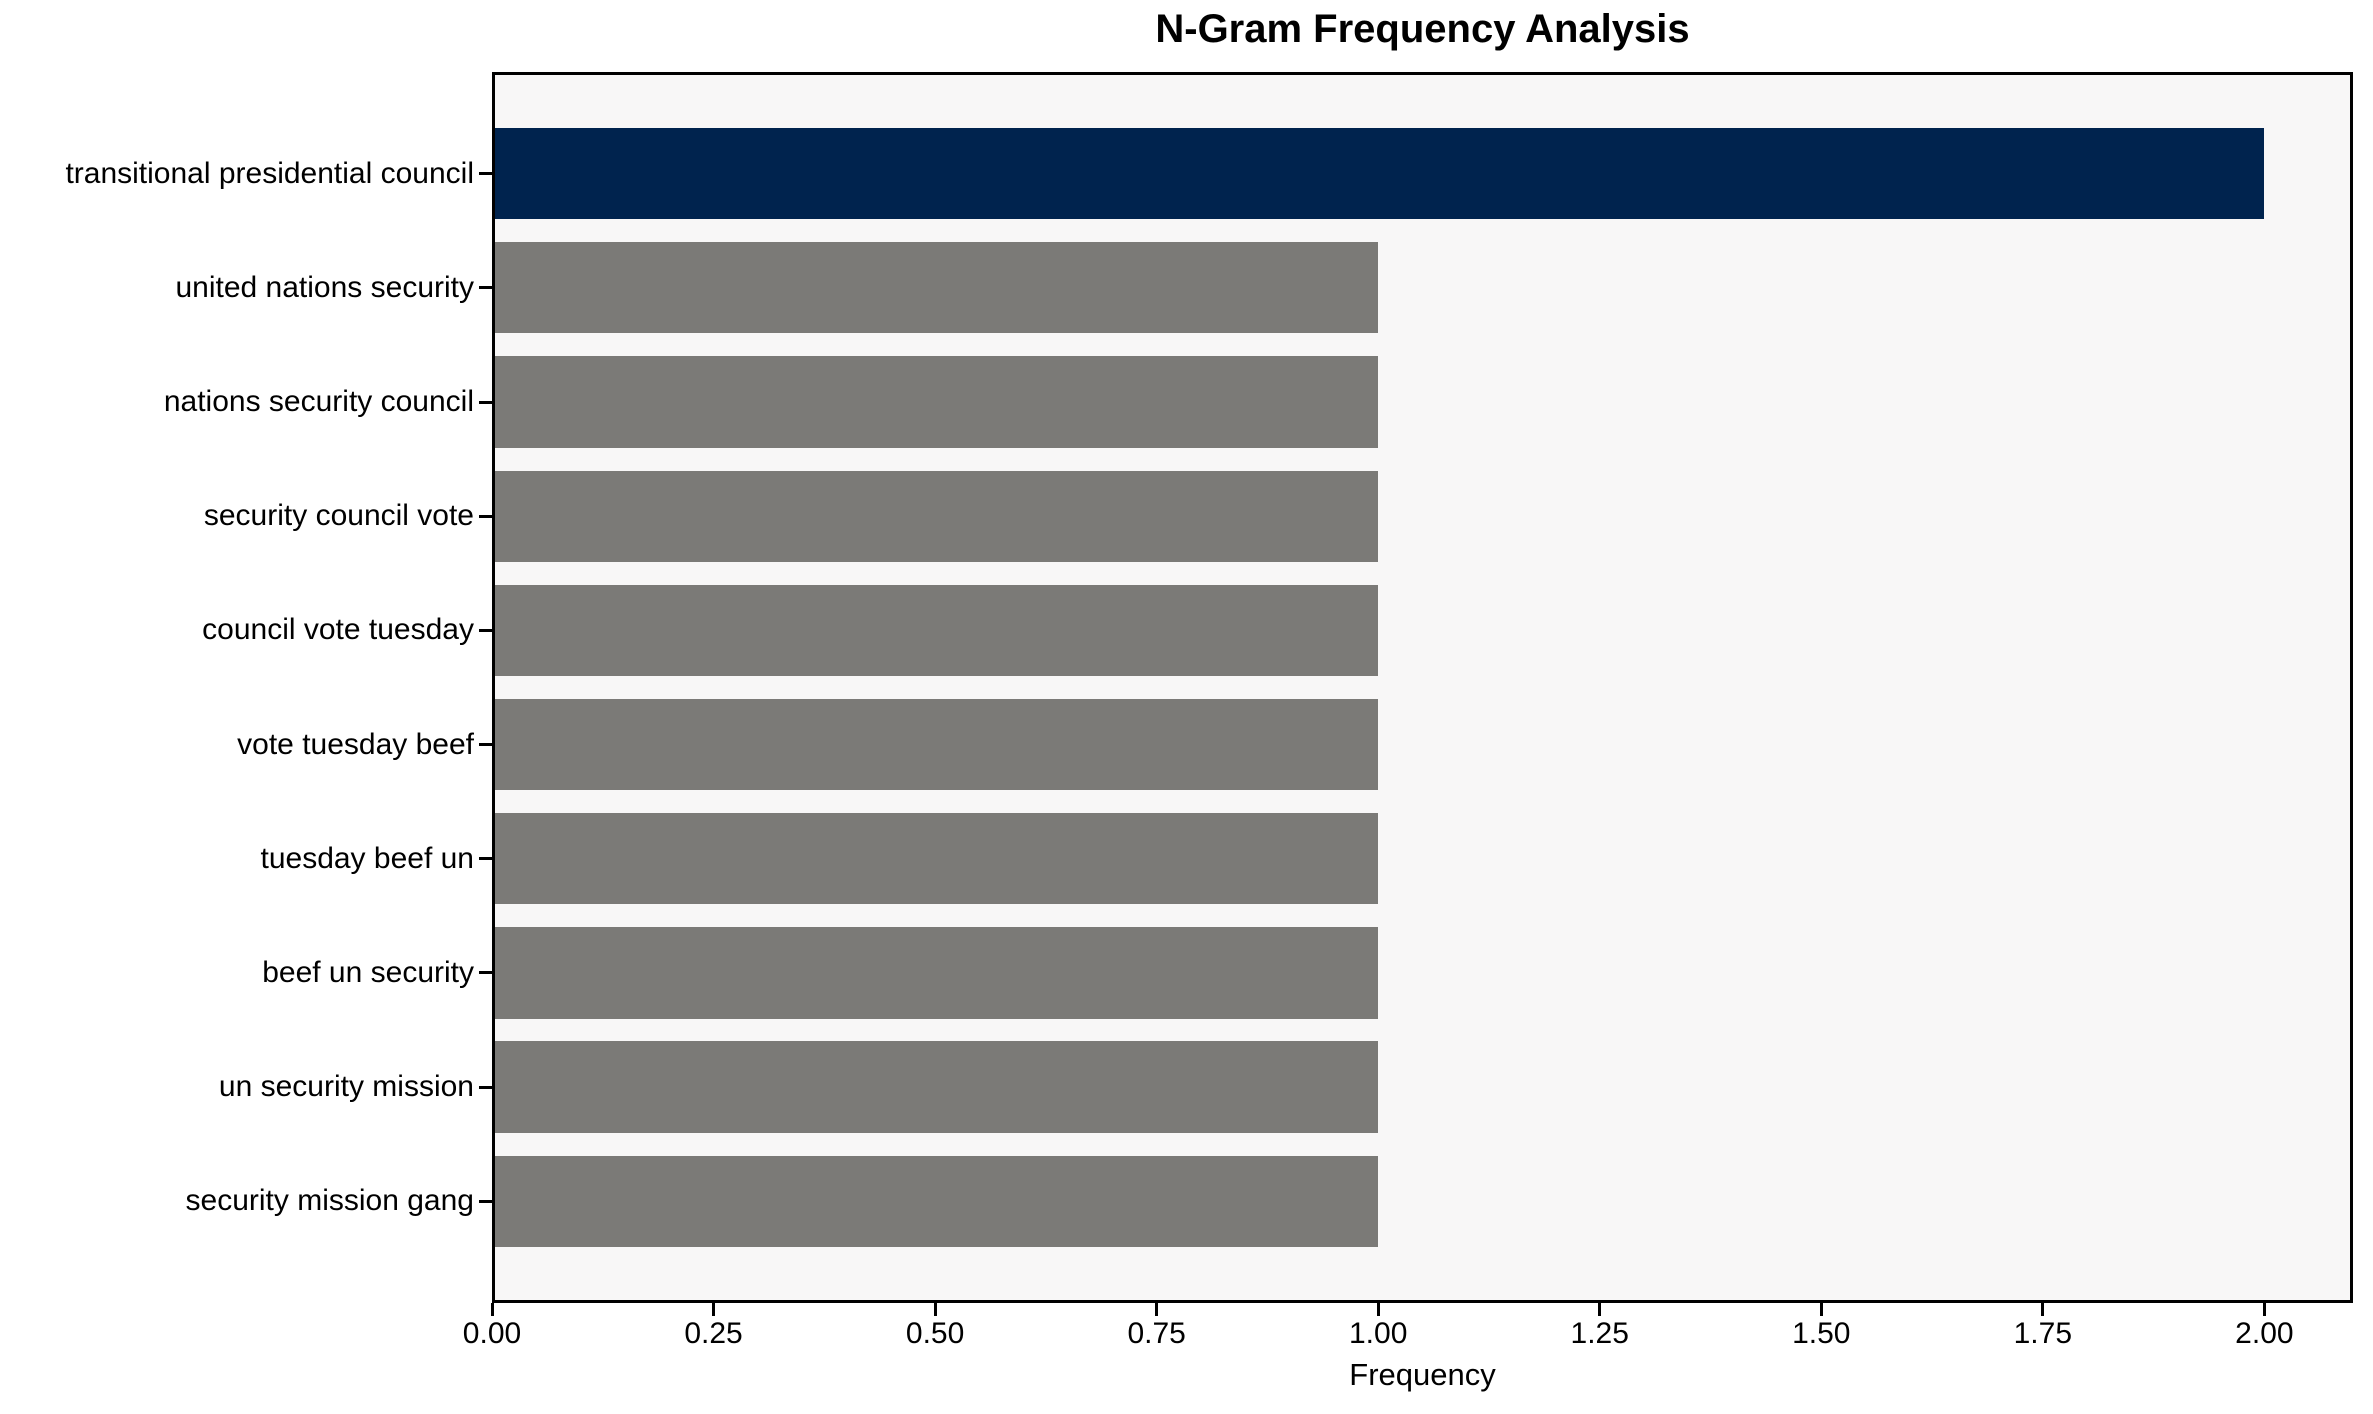 This screenshot has height=1414, width=2373. I want to click on y-tick-label: transitional presidential council, so click(269, 173).